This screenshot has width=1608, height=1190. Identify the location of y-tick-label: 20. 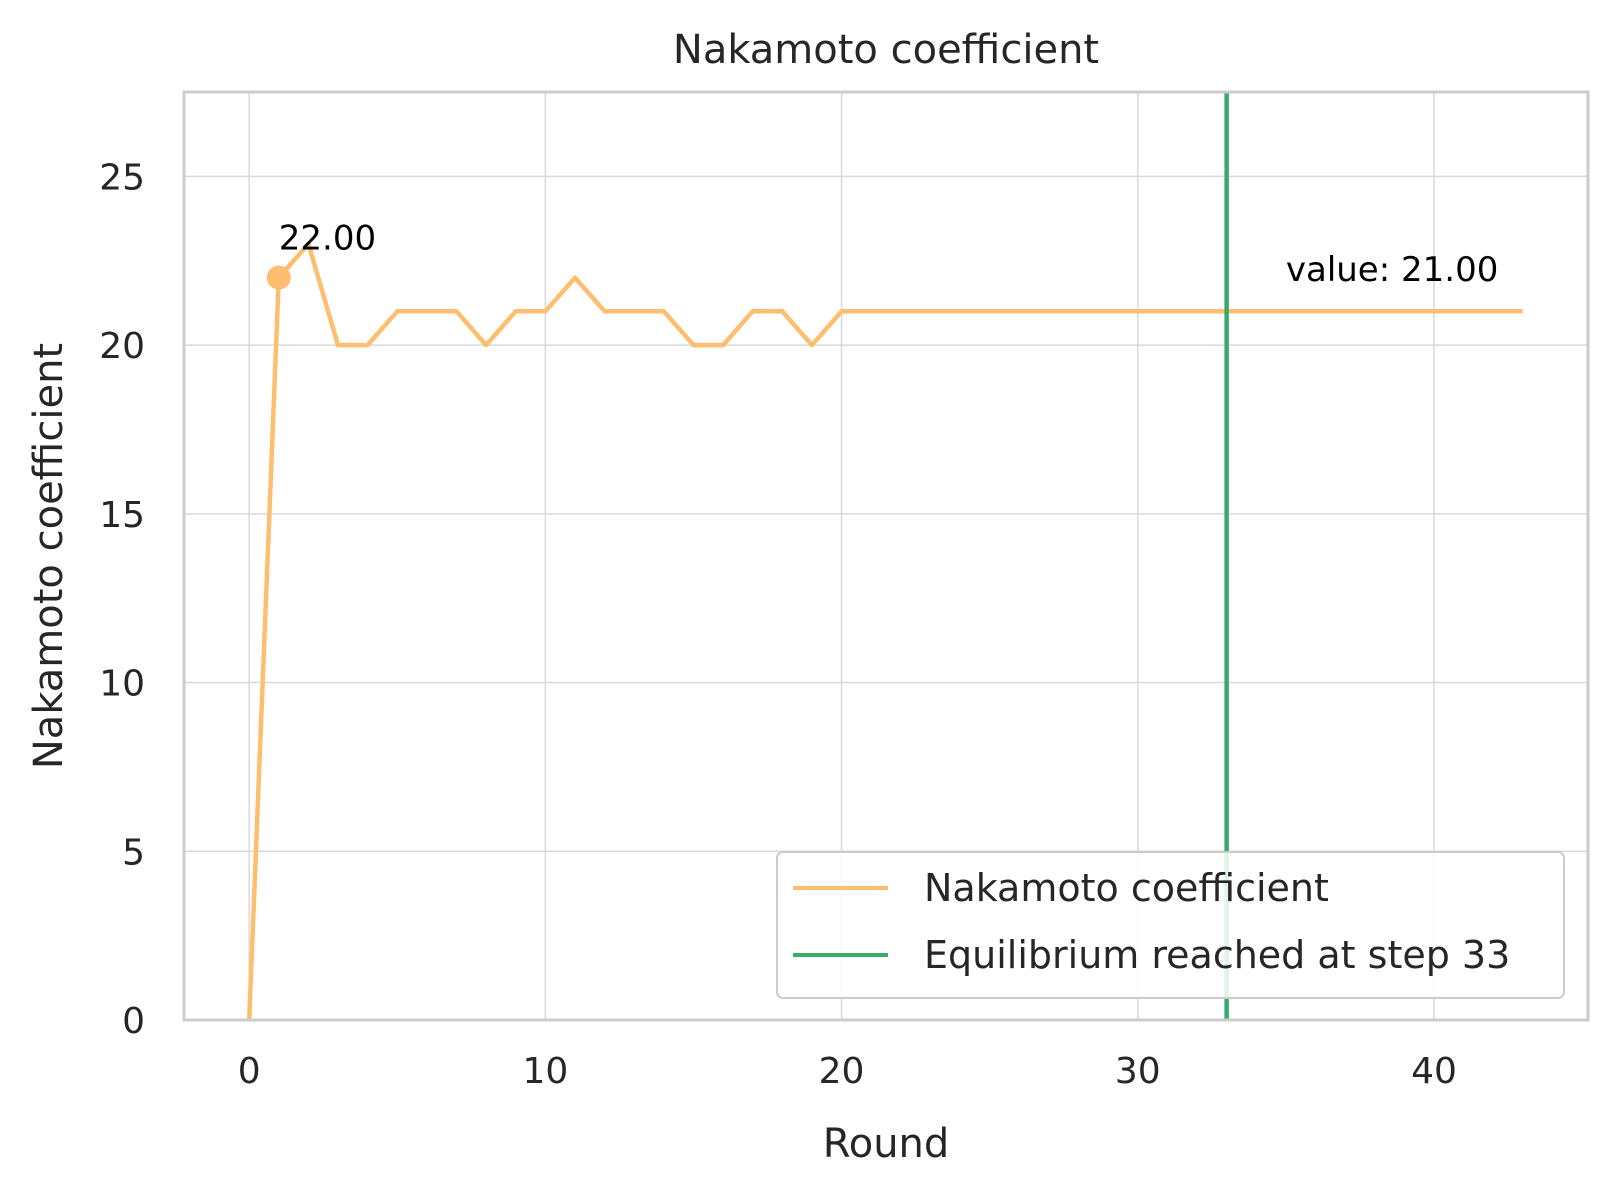
(122, 346).